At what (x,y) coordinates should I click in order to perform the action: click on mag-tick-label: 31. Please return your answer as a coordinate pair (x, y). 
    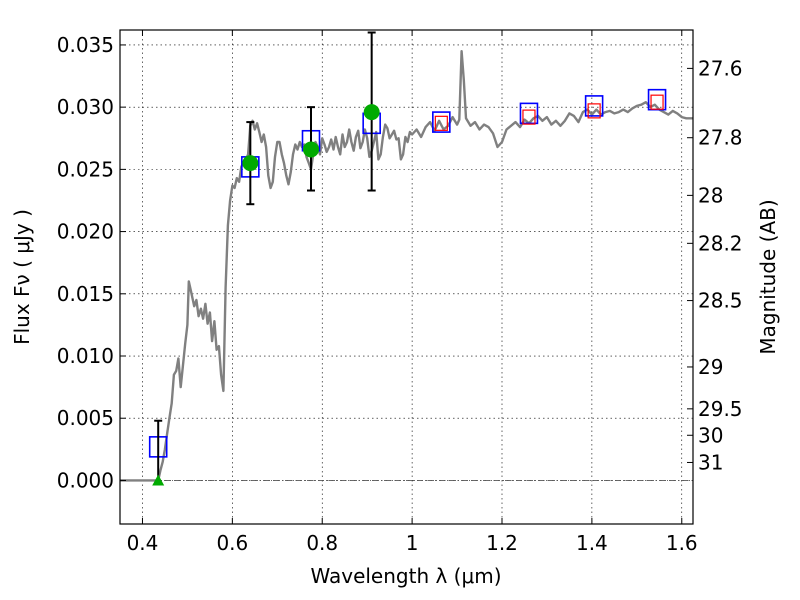
    Looking at the image, I should click on (710, 462).